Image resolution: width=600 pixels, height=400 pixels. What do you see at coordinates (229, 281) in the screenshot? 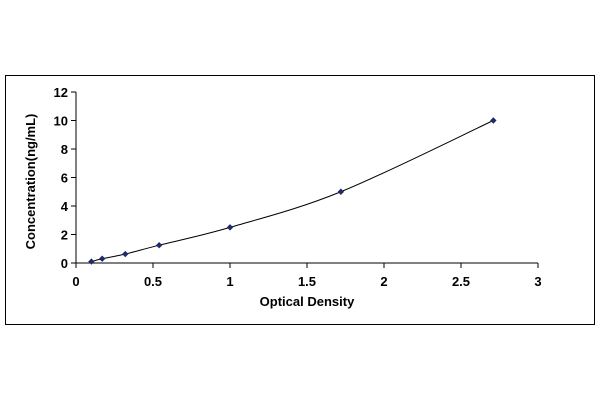
I see `x-tick-label: 1` at bounding box center [229, 281].